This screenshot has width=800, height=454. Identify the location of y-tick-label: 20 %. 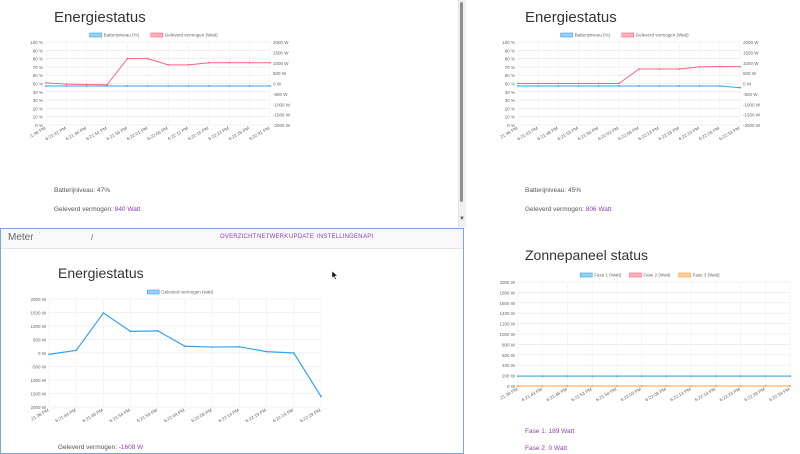
(510, 108).